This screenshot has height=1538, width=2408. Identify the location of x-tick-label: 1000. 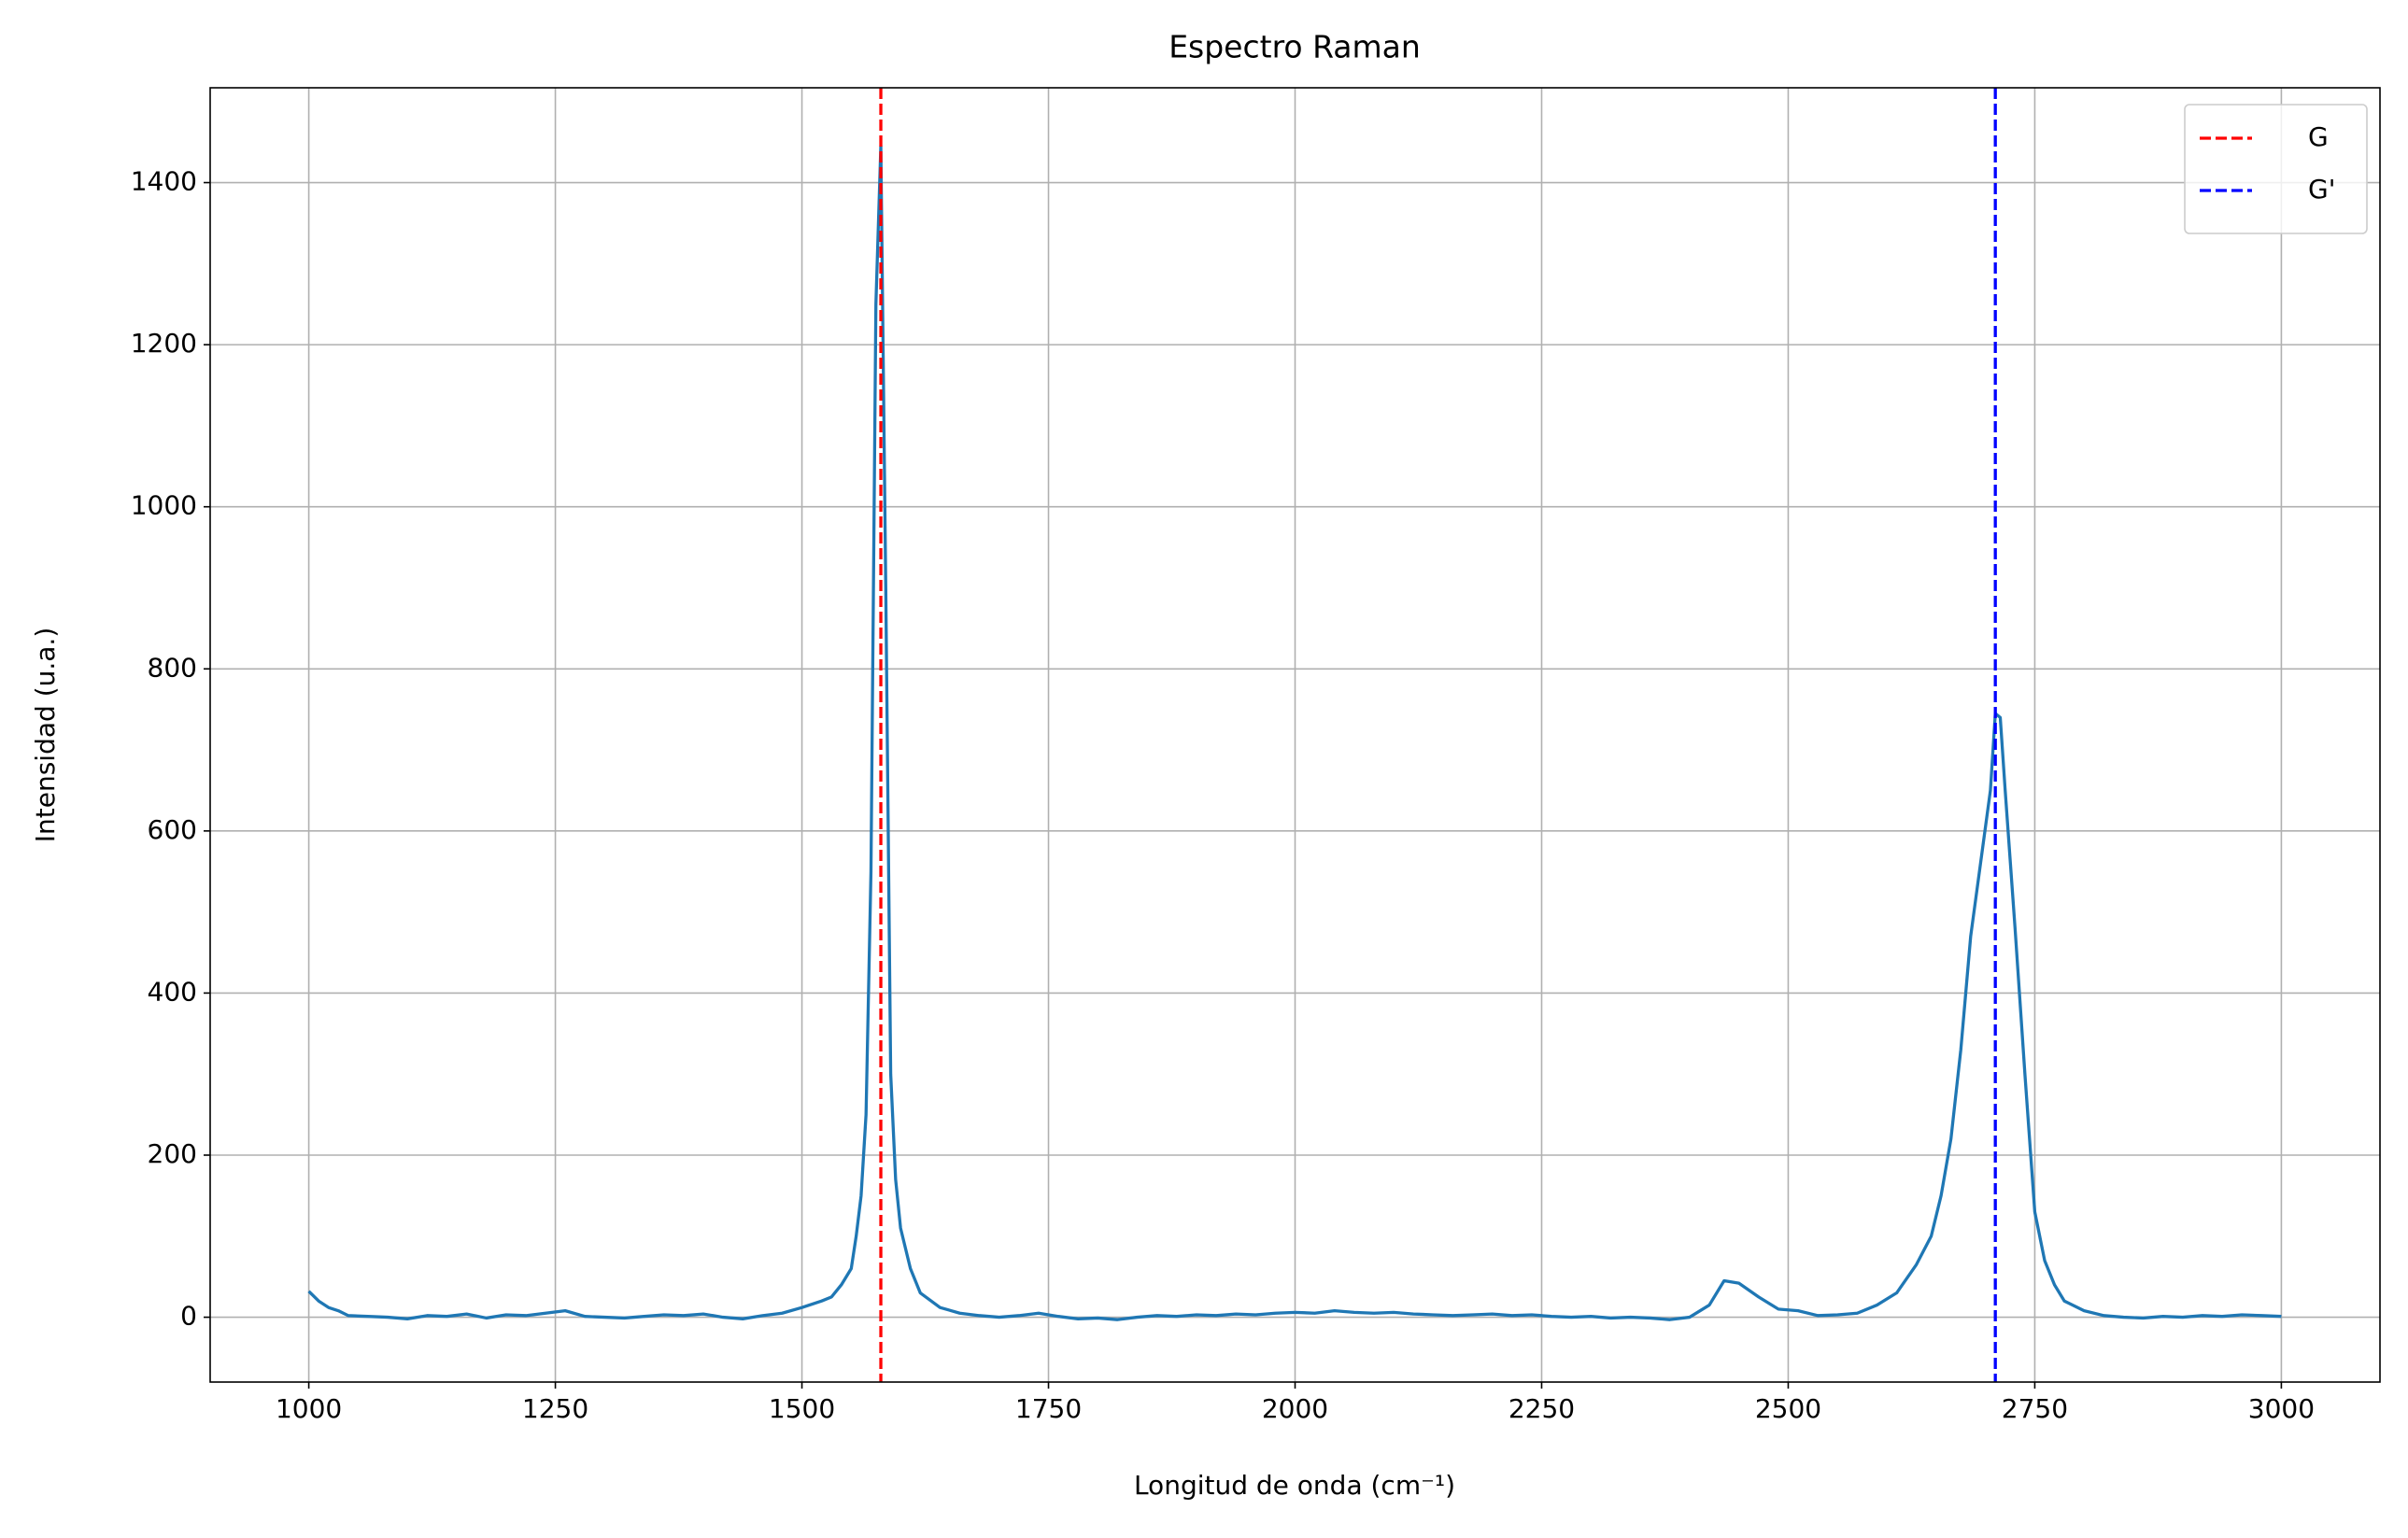
(309, 1408).